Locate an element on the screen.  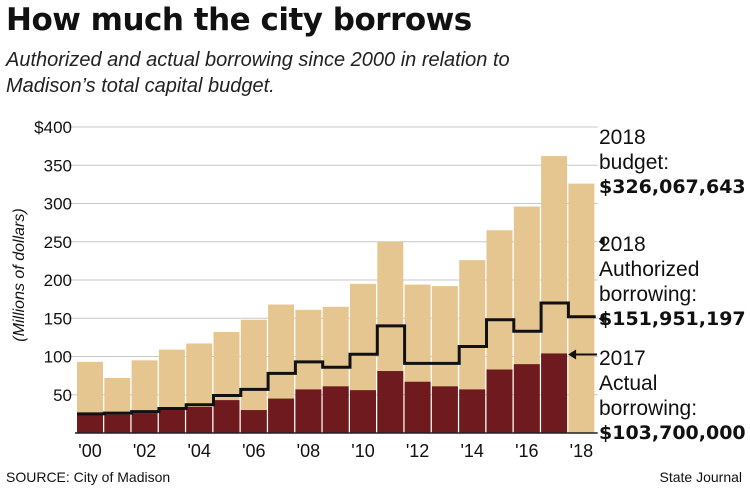
x-tick-label-'04: '04 is located at coordinates (198, 451).